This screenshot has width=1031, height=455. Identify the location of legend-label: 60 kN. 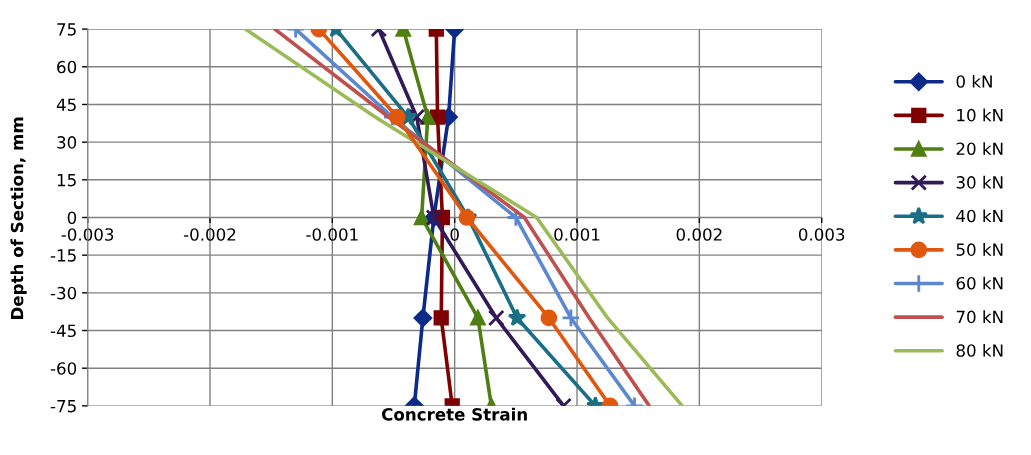
(979, 283).